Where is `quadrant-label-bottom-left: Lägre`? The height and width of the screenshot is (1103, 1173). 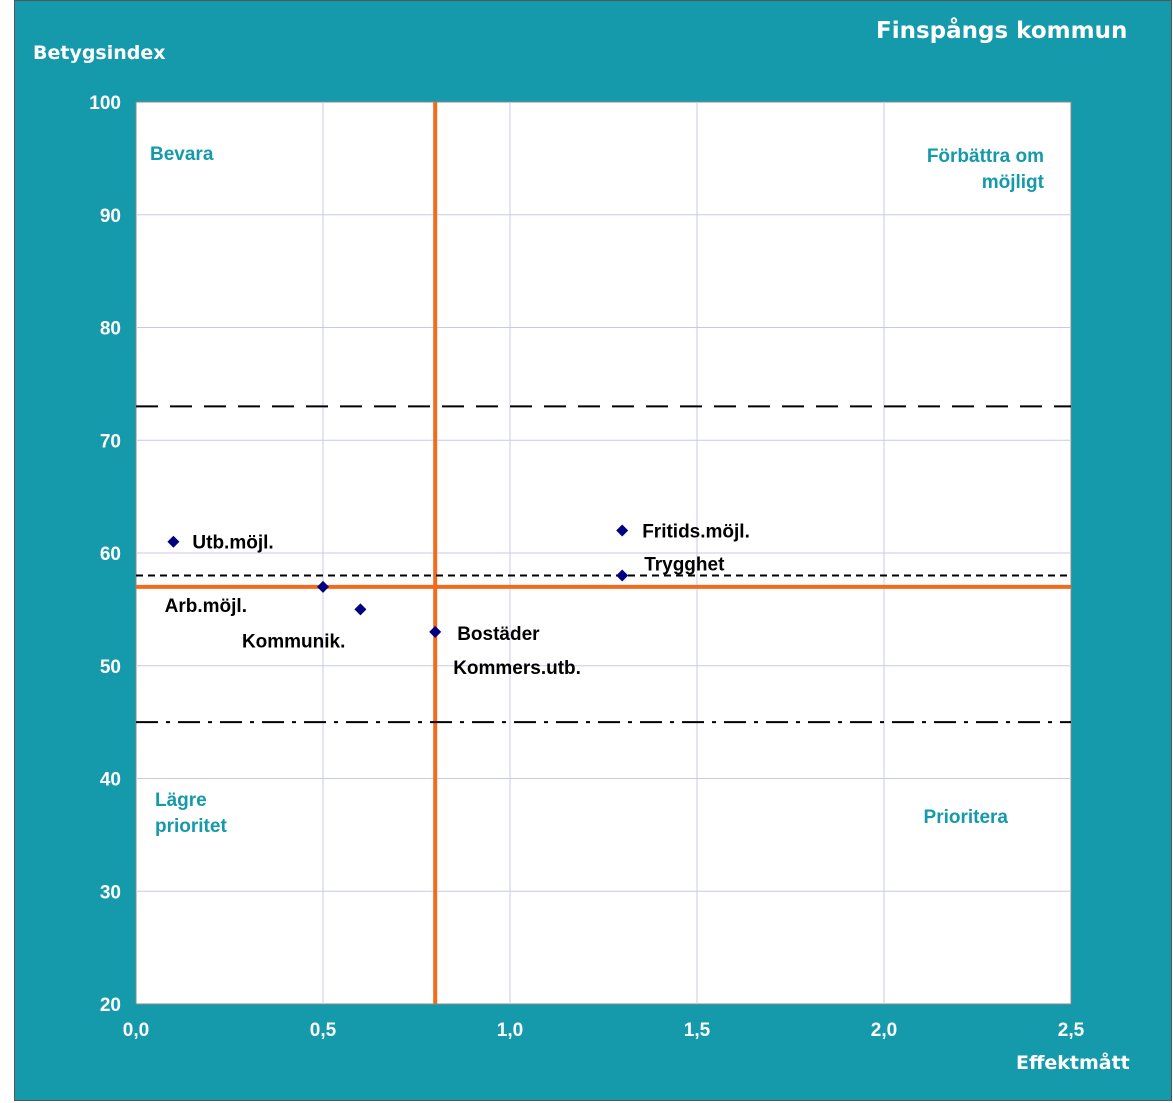
quadrant-label-bottom-left: Lägre is located at coordinates (181, 800).